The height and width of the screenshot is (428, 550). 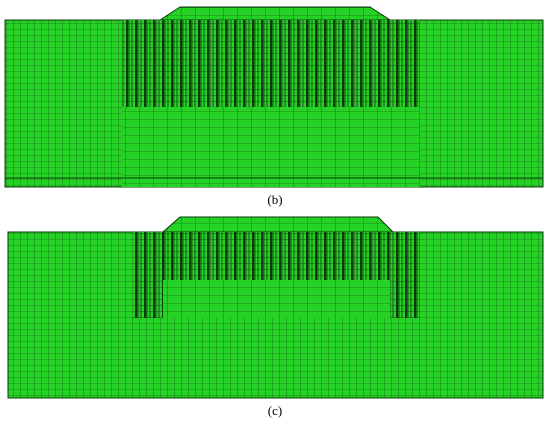 What do you see at coordinates (148, 275) in the screenshot?
I see `pile-zone-left` at bounding box center [148, 275].